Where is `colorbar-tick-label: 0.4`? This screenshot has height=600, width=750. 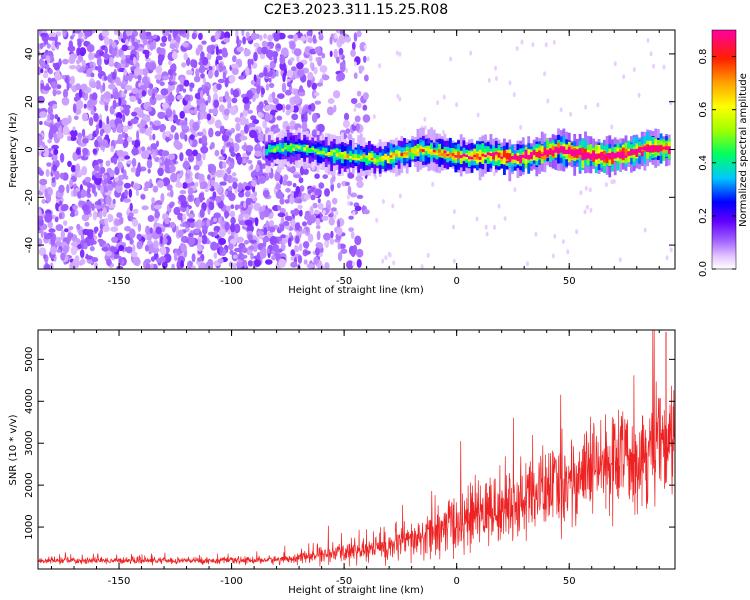
colorbar-tick-label: 0.4 is located at coordinates (703, 163).